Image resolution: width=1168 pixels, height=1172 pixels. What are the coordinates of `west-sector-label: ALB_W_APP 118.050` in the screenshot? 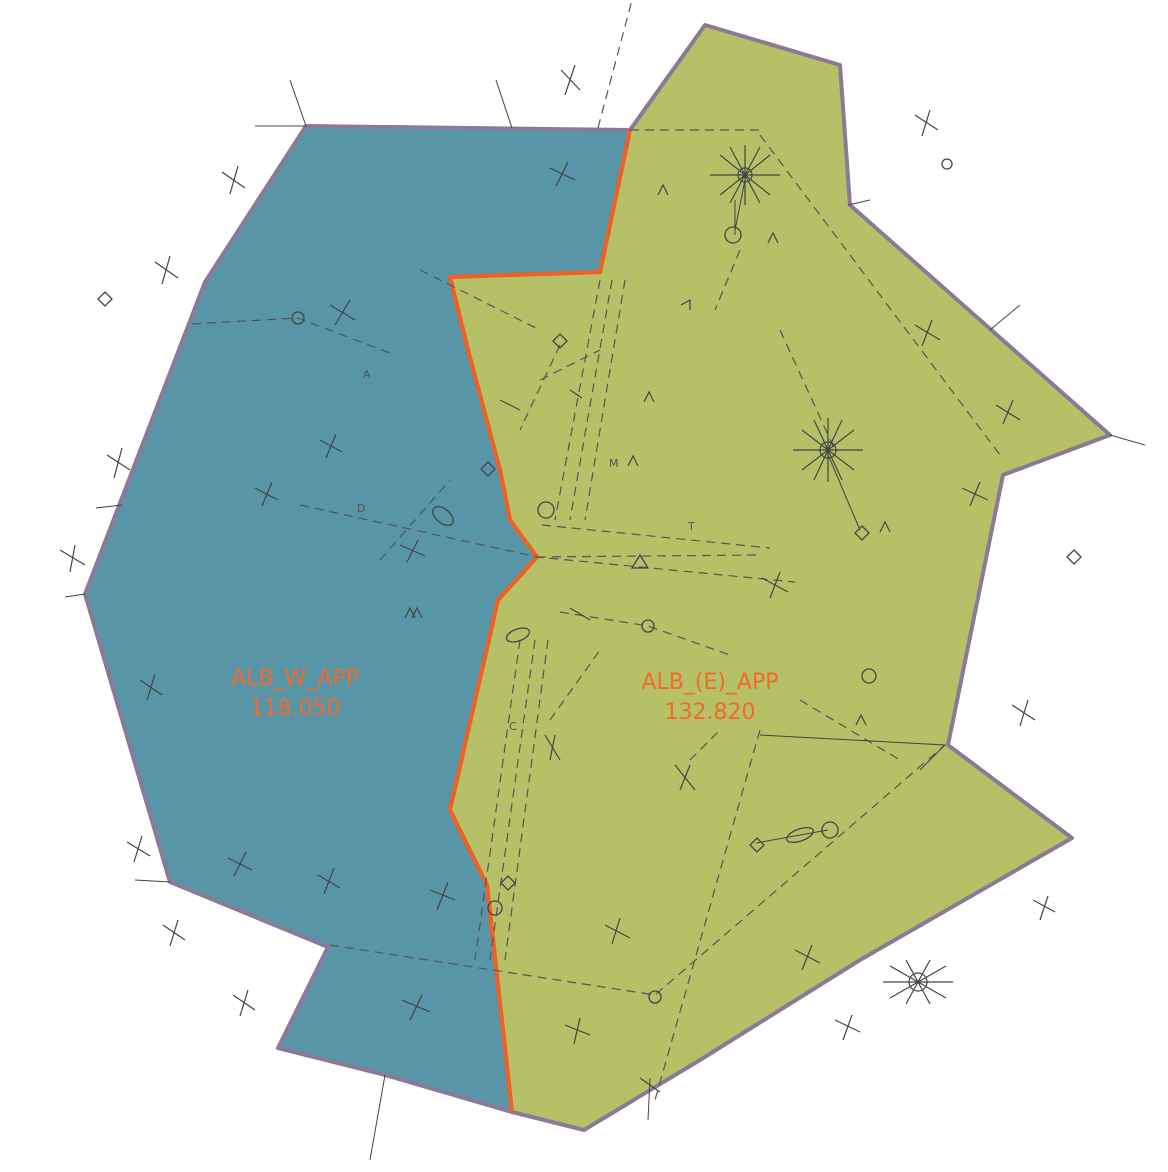 It's located at (295, 694).